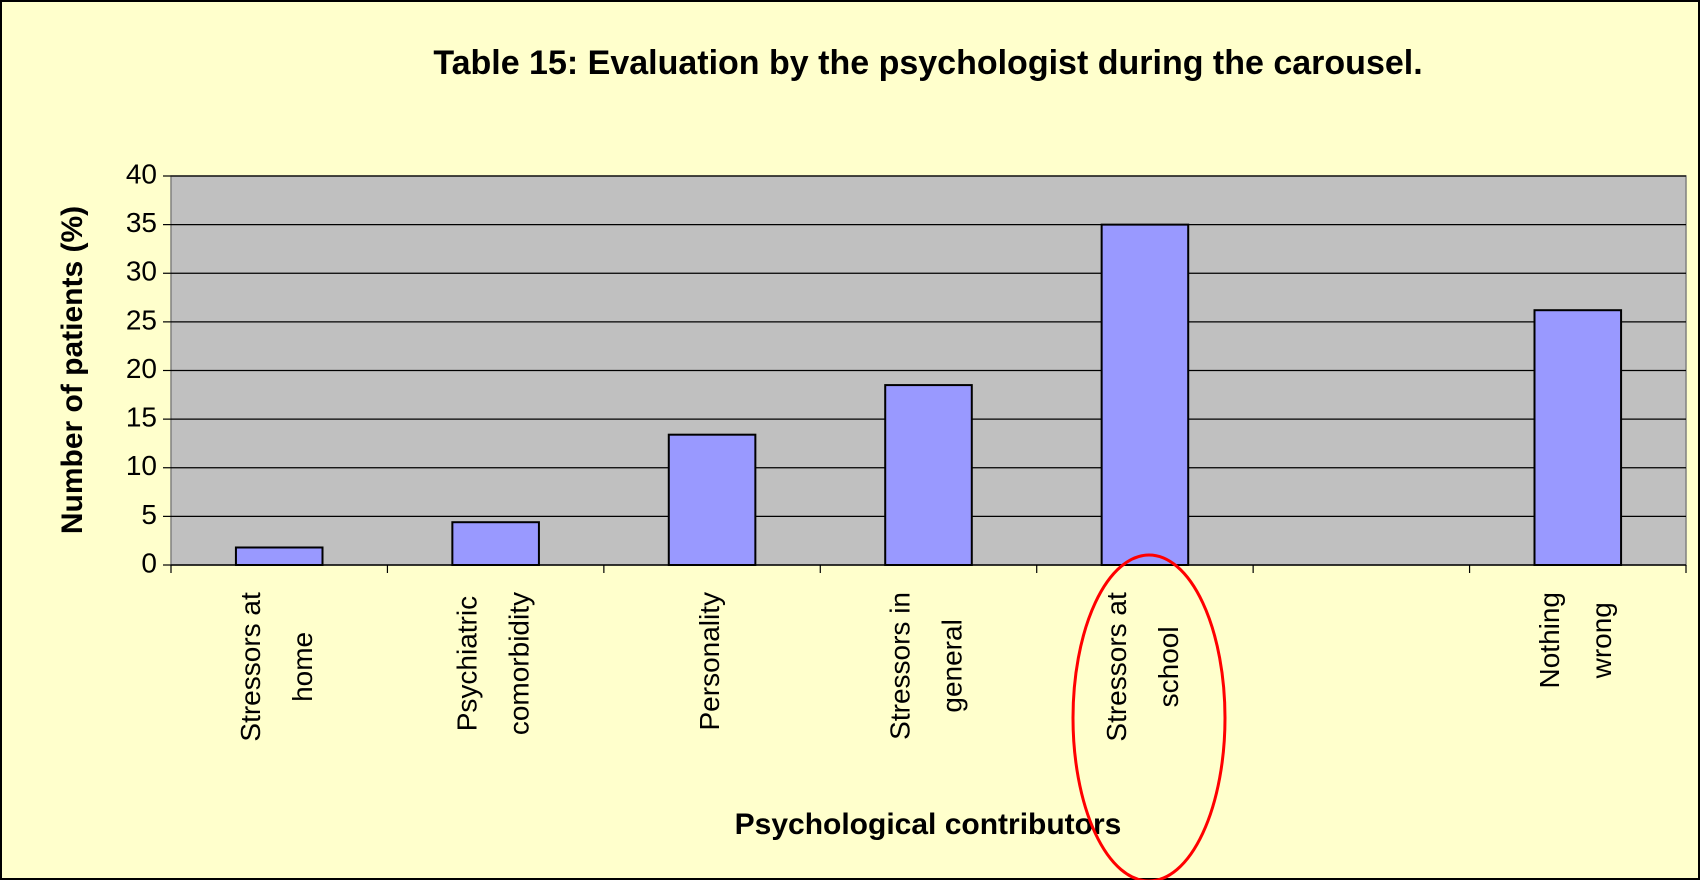  Describe the element at coordinates (709, 661) in the screenshot. I see `x-tick-label: Personality` at that location.